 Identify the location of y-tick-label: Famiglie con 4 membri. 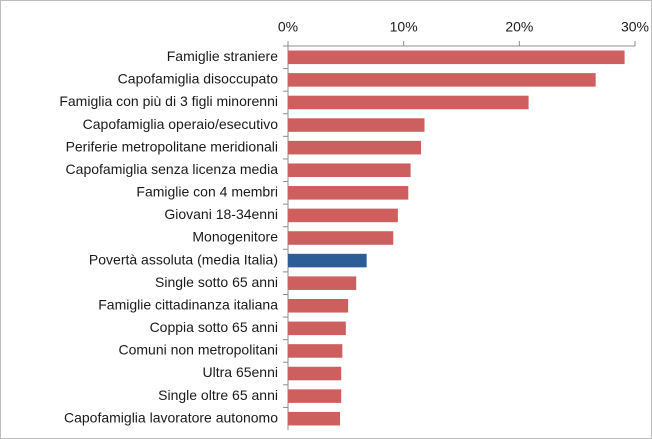
(207, 192).